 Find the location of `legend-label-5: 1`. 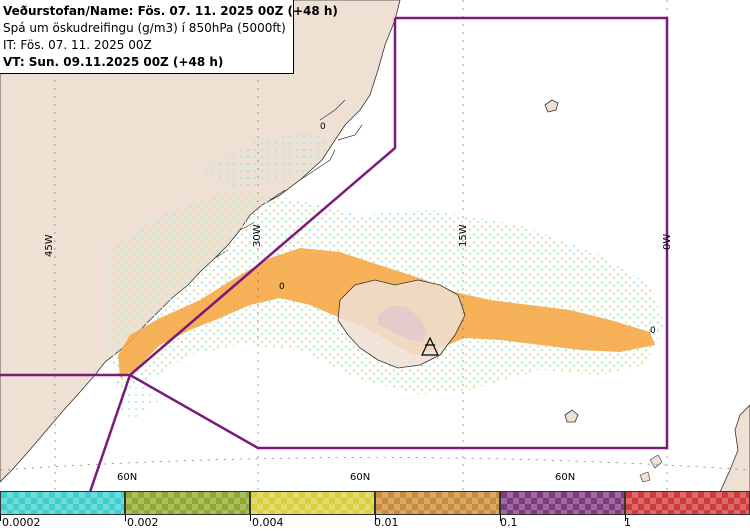

legend-label-5: 1 is located at coordinates (627, 522).